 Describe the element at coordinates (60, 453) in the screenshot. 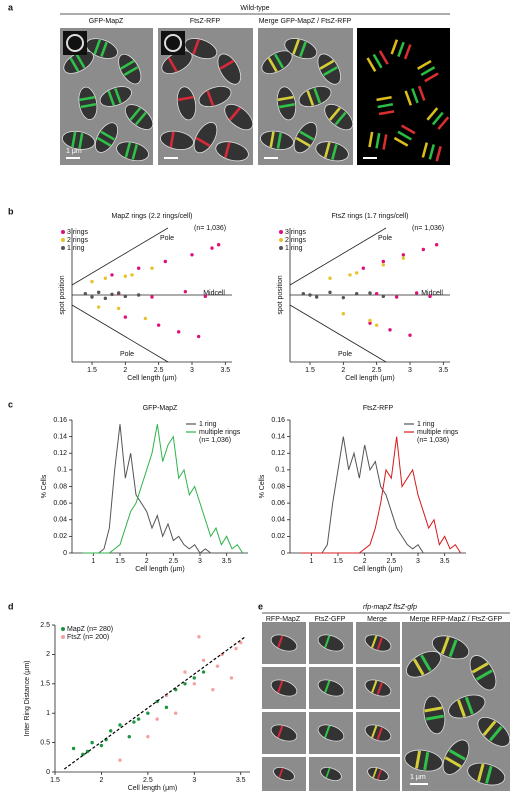

I see `y-tick-label: 0.12` at that location.